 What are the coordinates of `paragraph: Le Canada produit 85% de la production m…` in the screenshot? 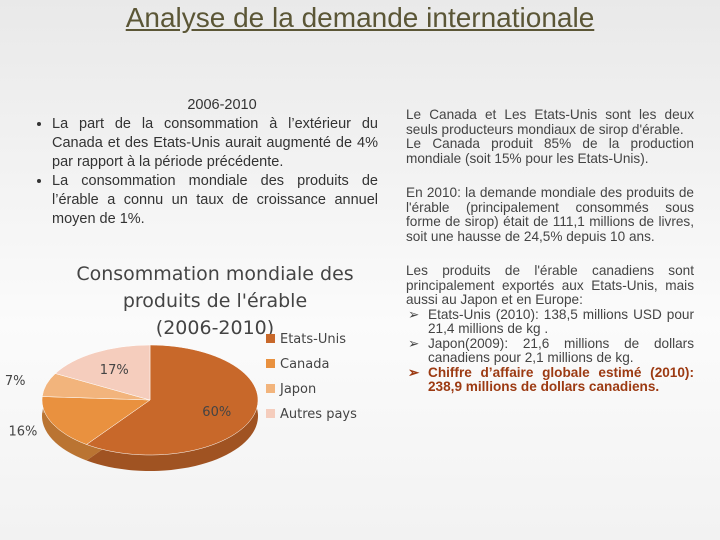 It's located at (550, 151).